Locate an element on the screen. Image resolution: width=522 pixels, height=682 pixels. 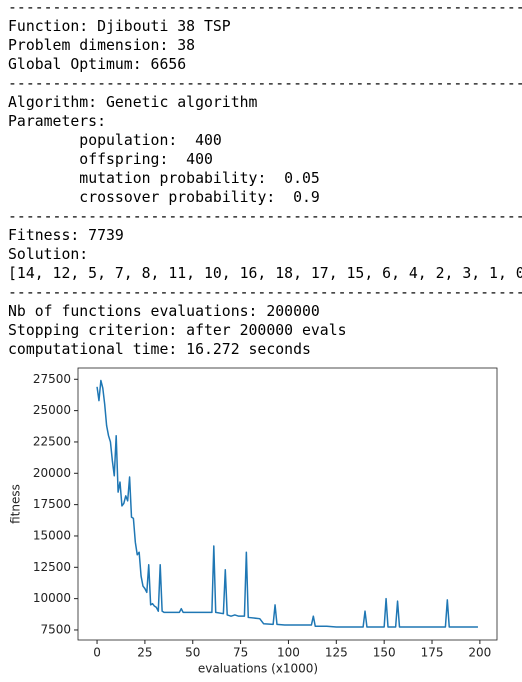
x-tick-label: 100 is located at coordinates (288, 653).